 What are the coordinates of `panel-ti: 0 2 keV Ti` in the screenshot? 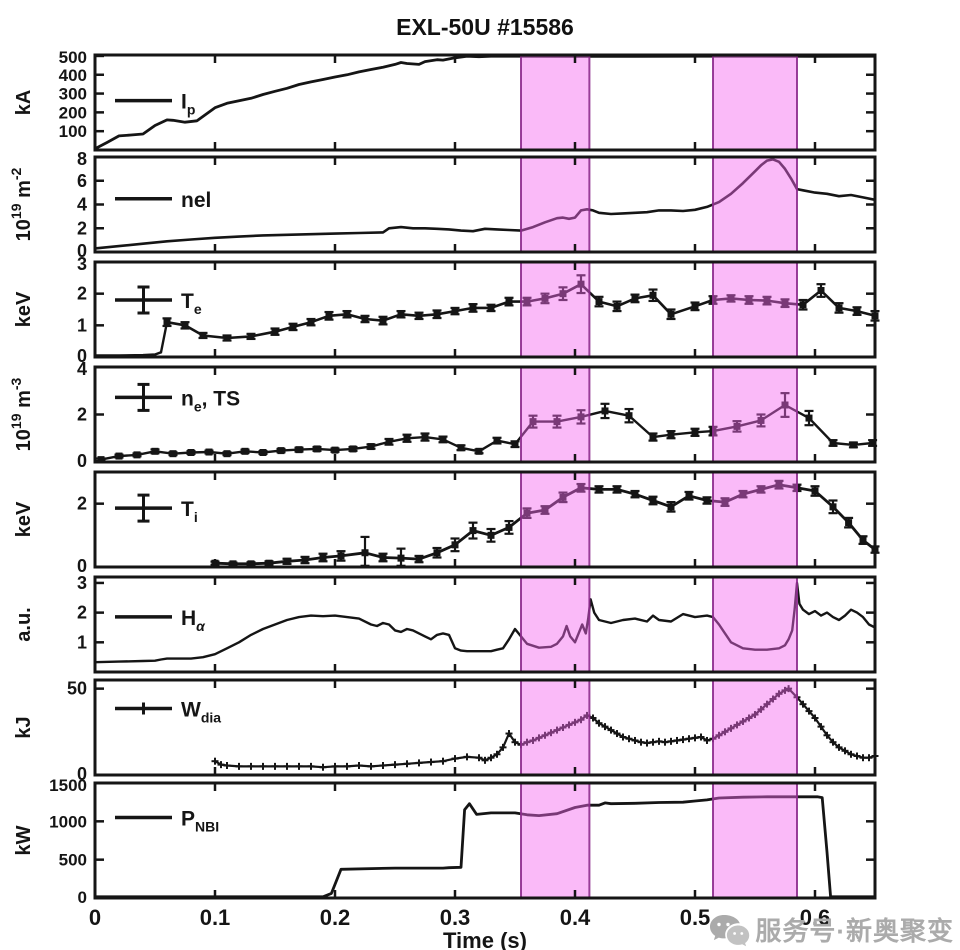 It's located at (446, 523).